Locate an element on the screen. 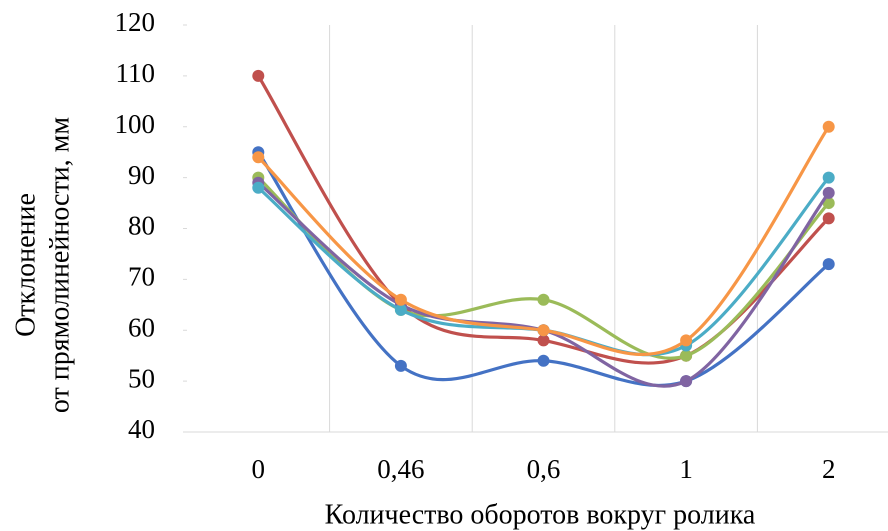 This screenshot has height=531, width=888. y-tick-label: 110 is located at coordinates (136, 73).